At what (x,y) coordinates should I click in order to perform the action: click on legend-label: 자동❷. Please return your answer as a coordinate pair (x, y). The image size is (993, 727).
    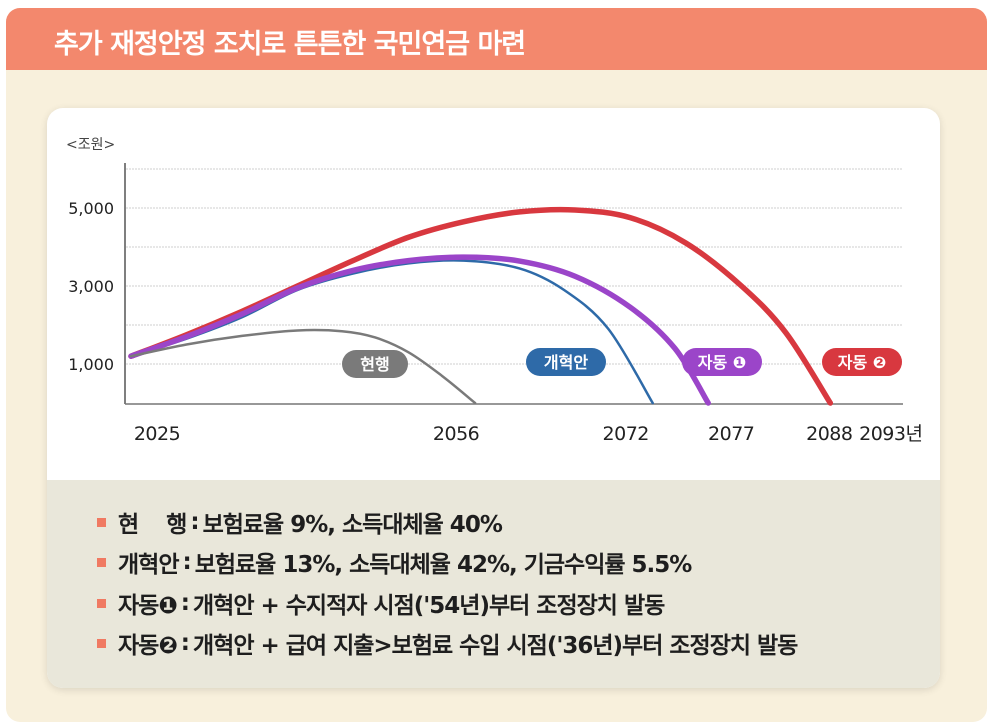
    Looking at the image, I should click on (148, 646).